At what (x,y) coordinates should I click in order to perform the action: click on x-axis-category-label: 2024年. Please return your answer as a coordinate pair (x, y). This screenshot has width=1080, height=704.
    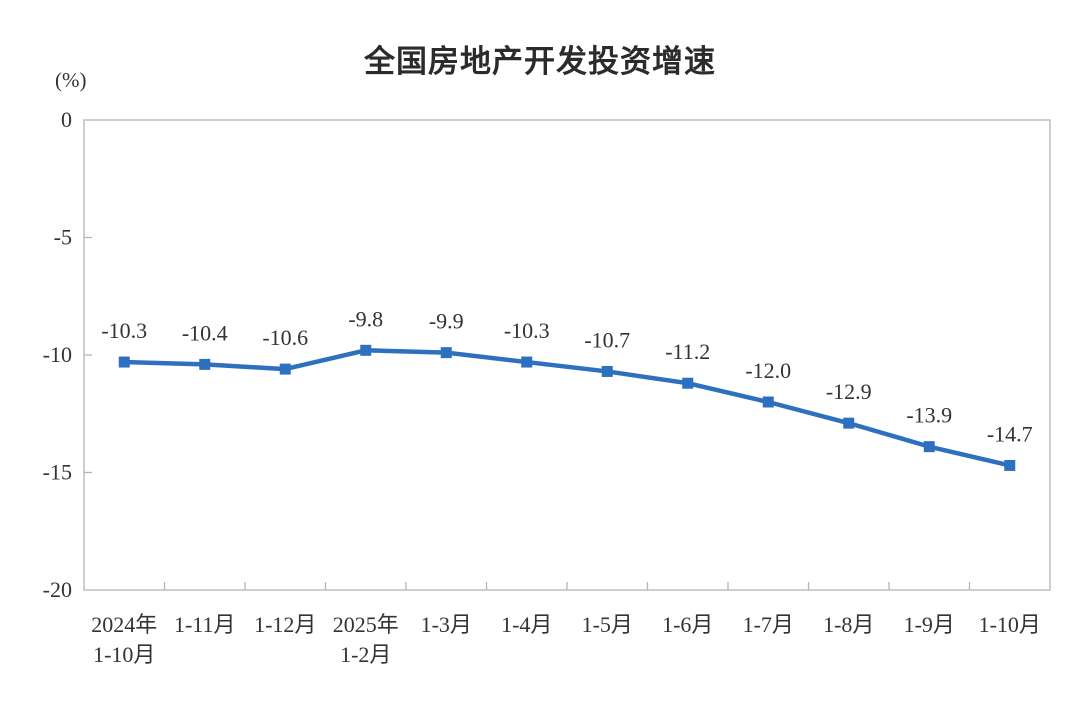
    Looking at the image, I should click on (124, 624).